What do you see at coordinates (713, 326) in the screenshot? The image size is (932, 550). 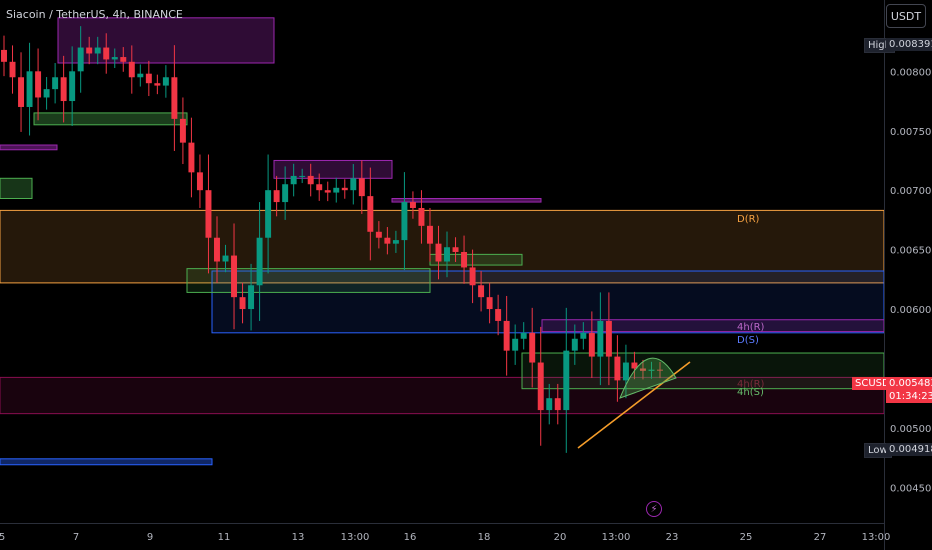 I see `zone-4h-resistance` at bounding box center [713, 326].